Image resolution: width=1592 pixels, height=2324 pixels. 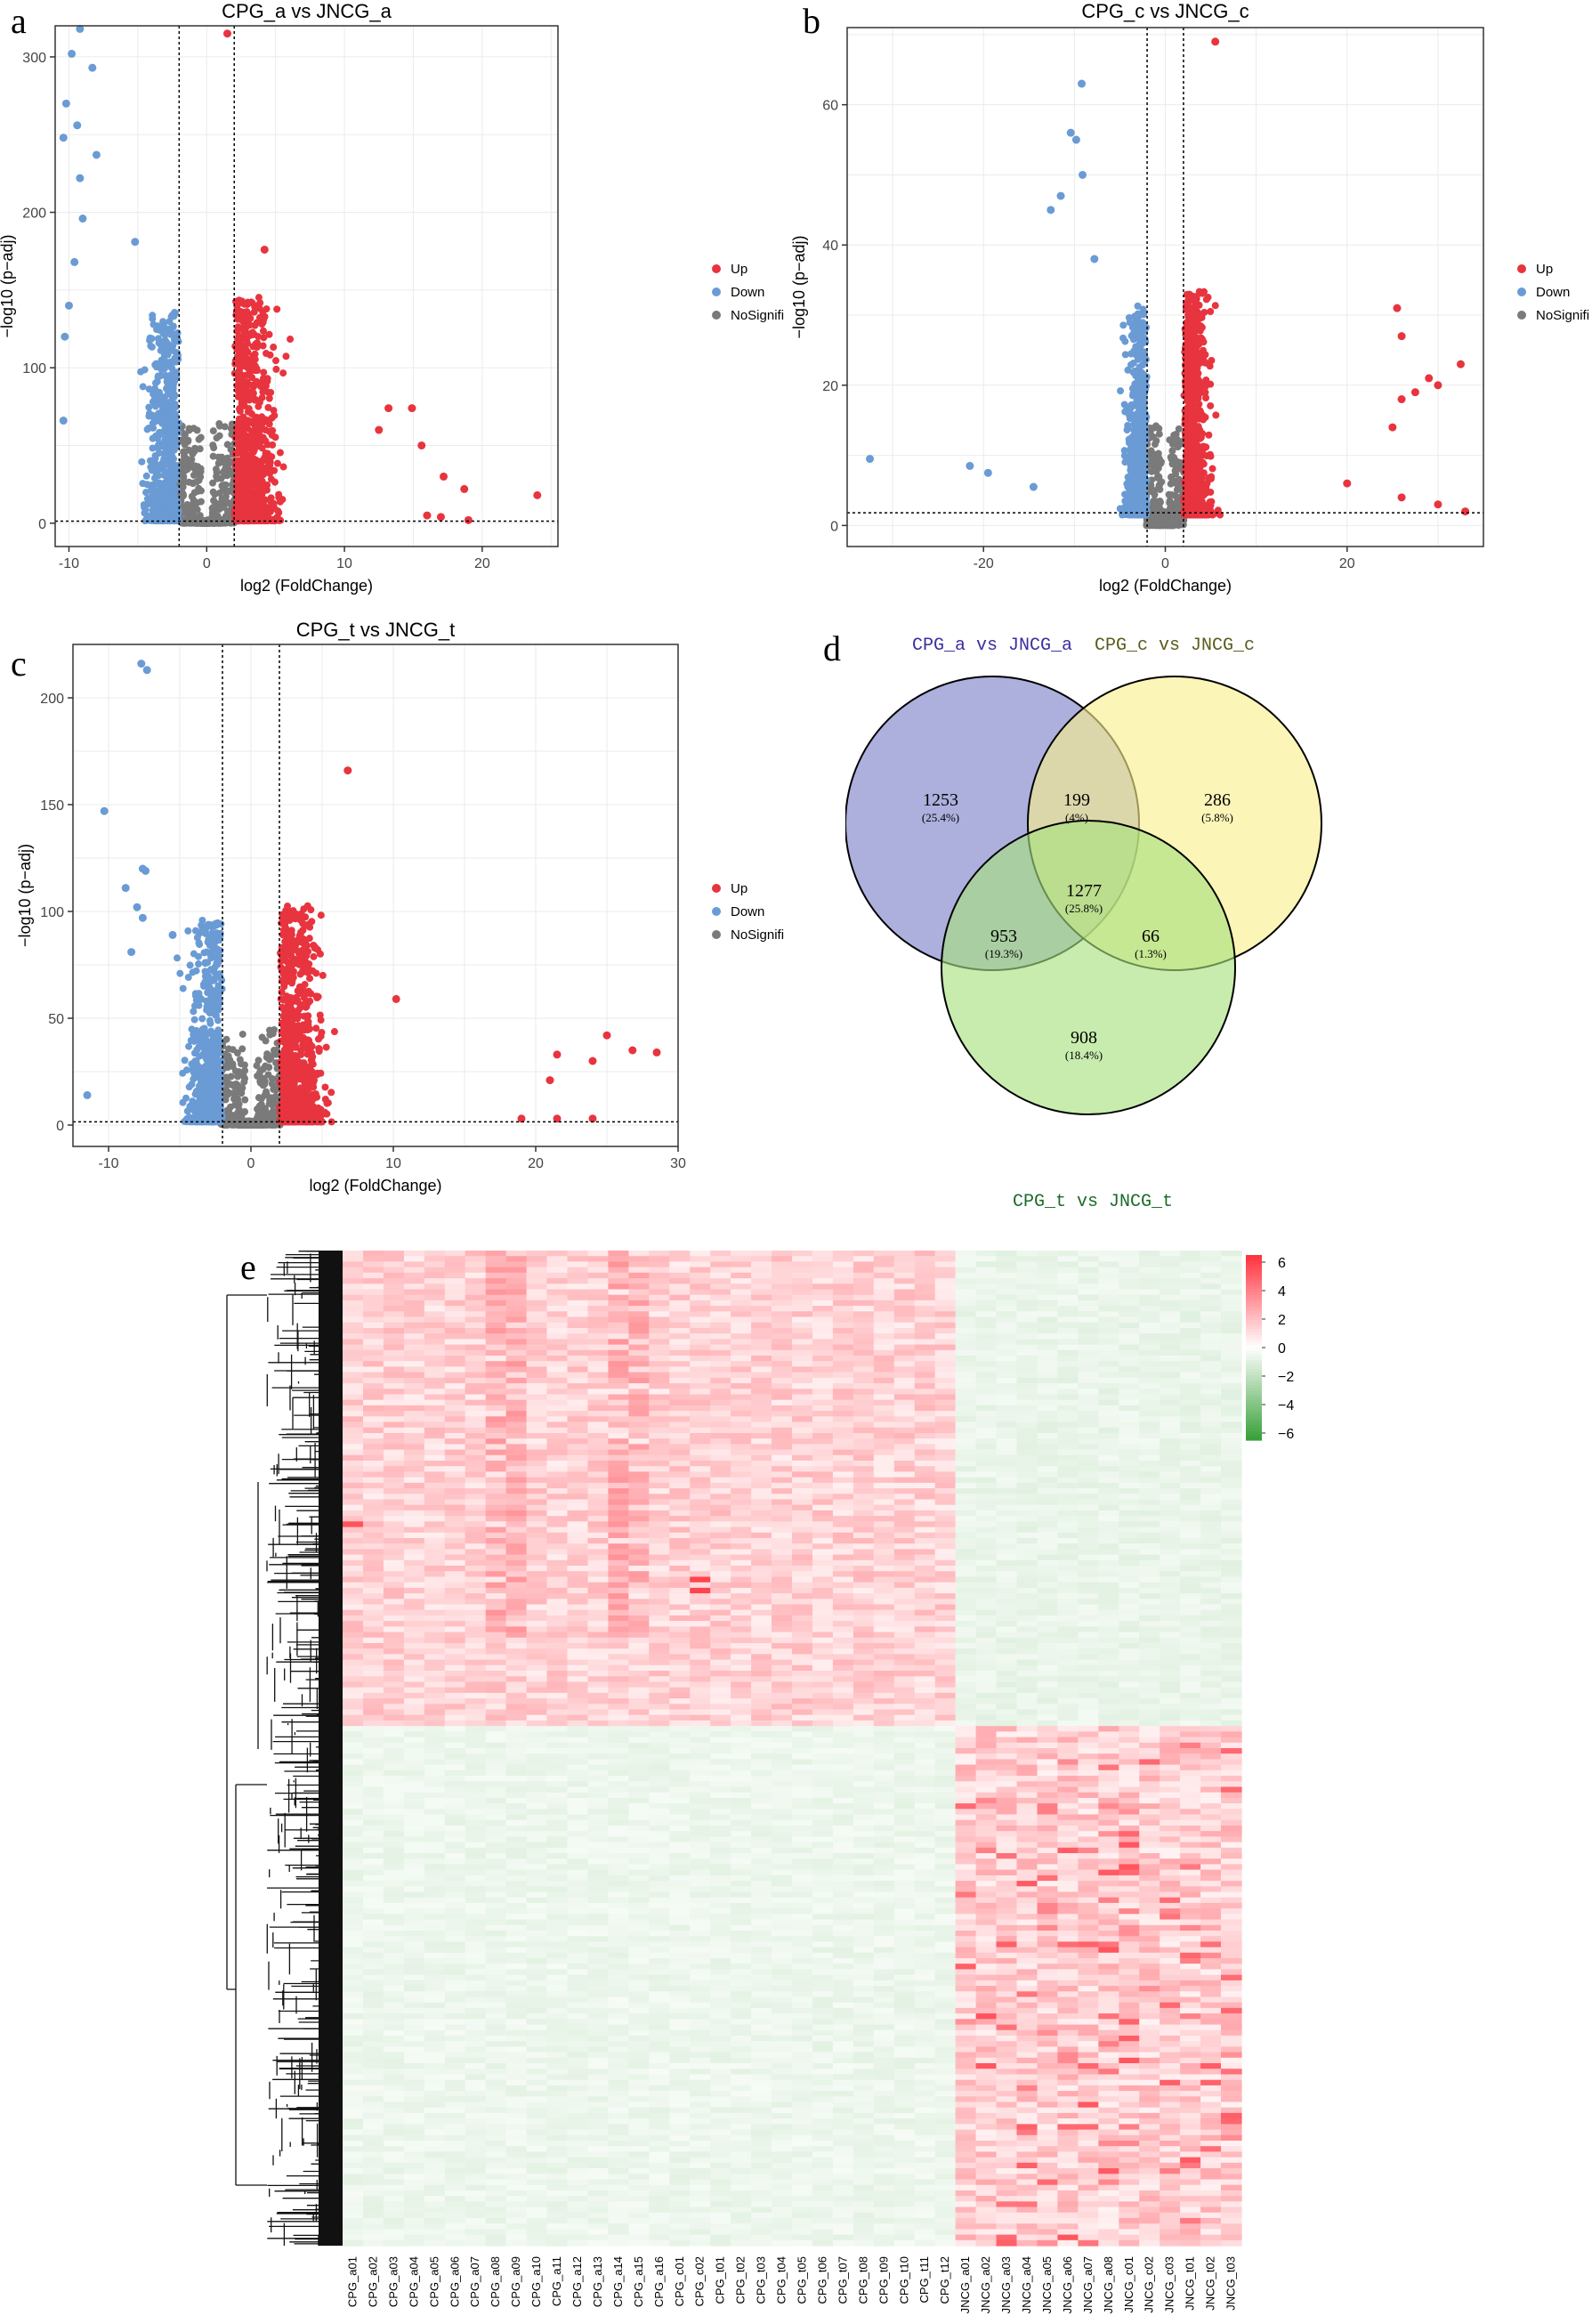 I want to click on x-tick-label: 10, so click(x=344, y=563).